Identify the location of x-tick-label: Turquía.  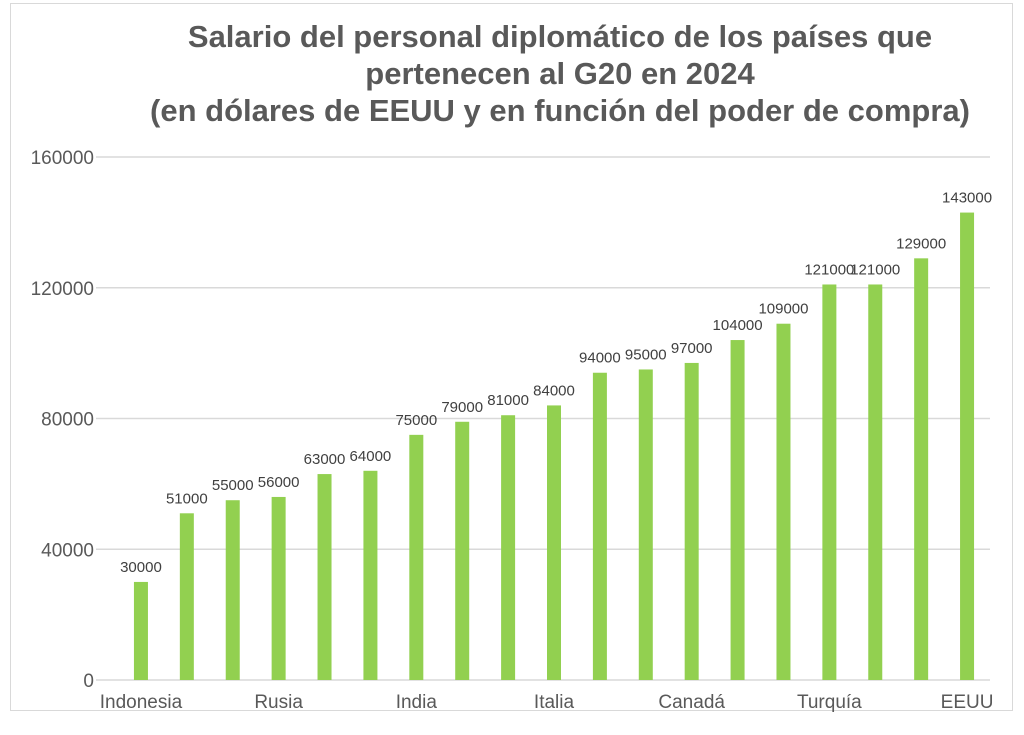
(829, 702).